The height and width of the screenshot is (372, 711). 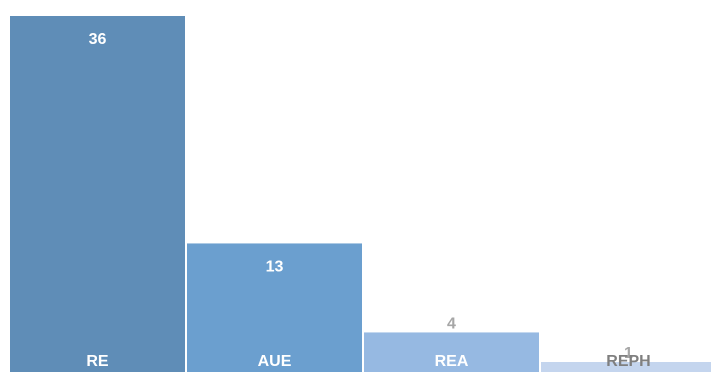 I want to click on bar-reph, so click(x=626, y=367).